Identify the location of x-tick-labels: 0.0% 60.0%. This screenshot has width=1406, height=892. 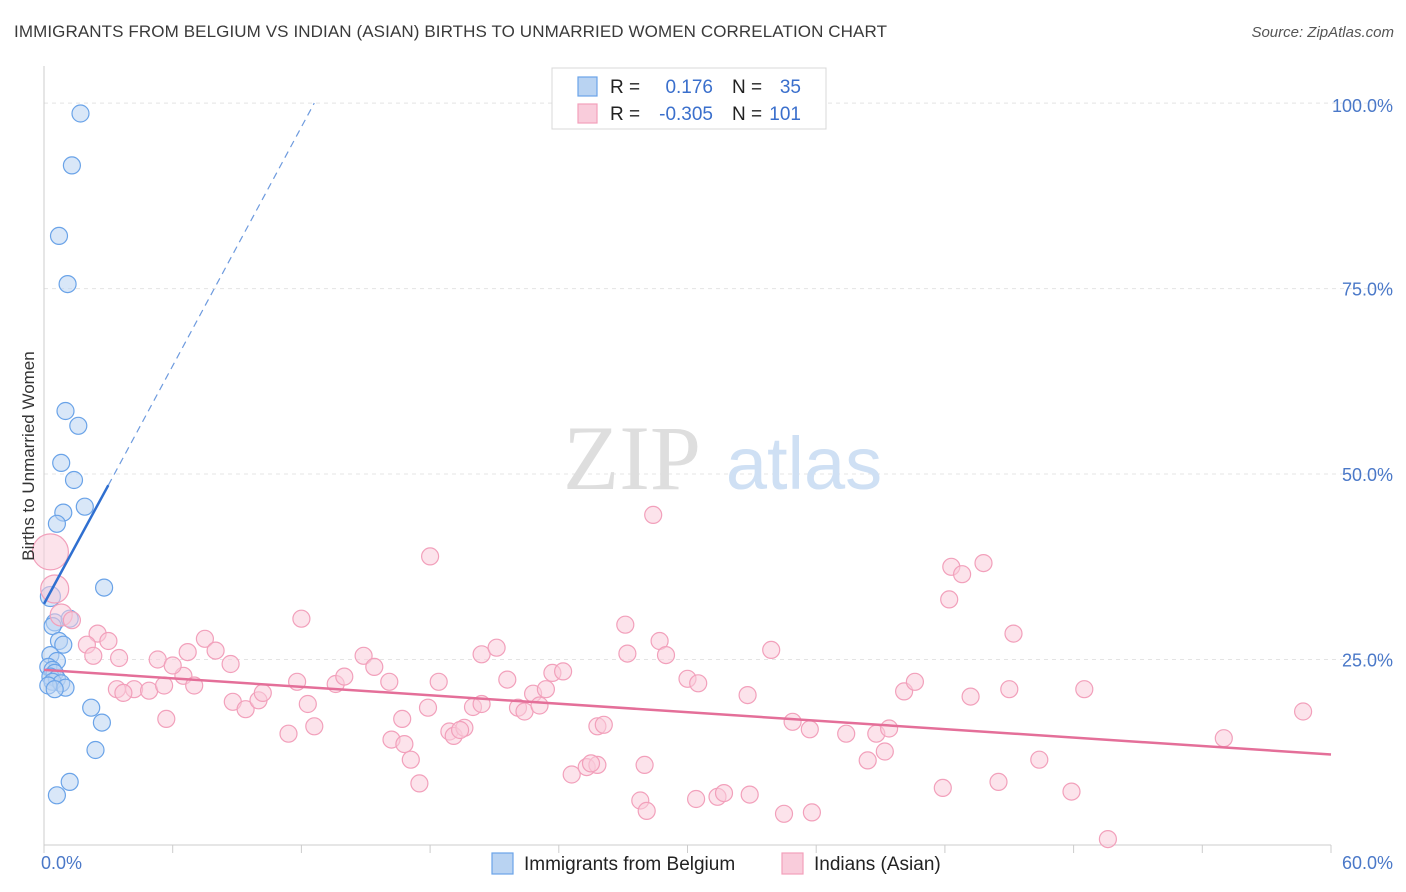
(717, 863).